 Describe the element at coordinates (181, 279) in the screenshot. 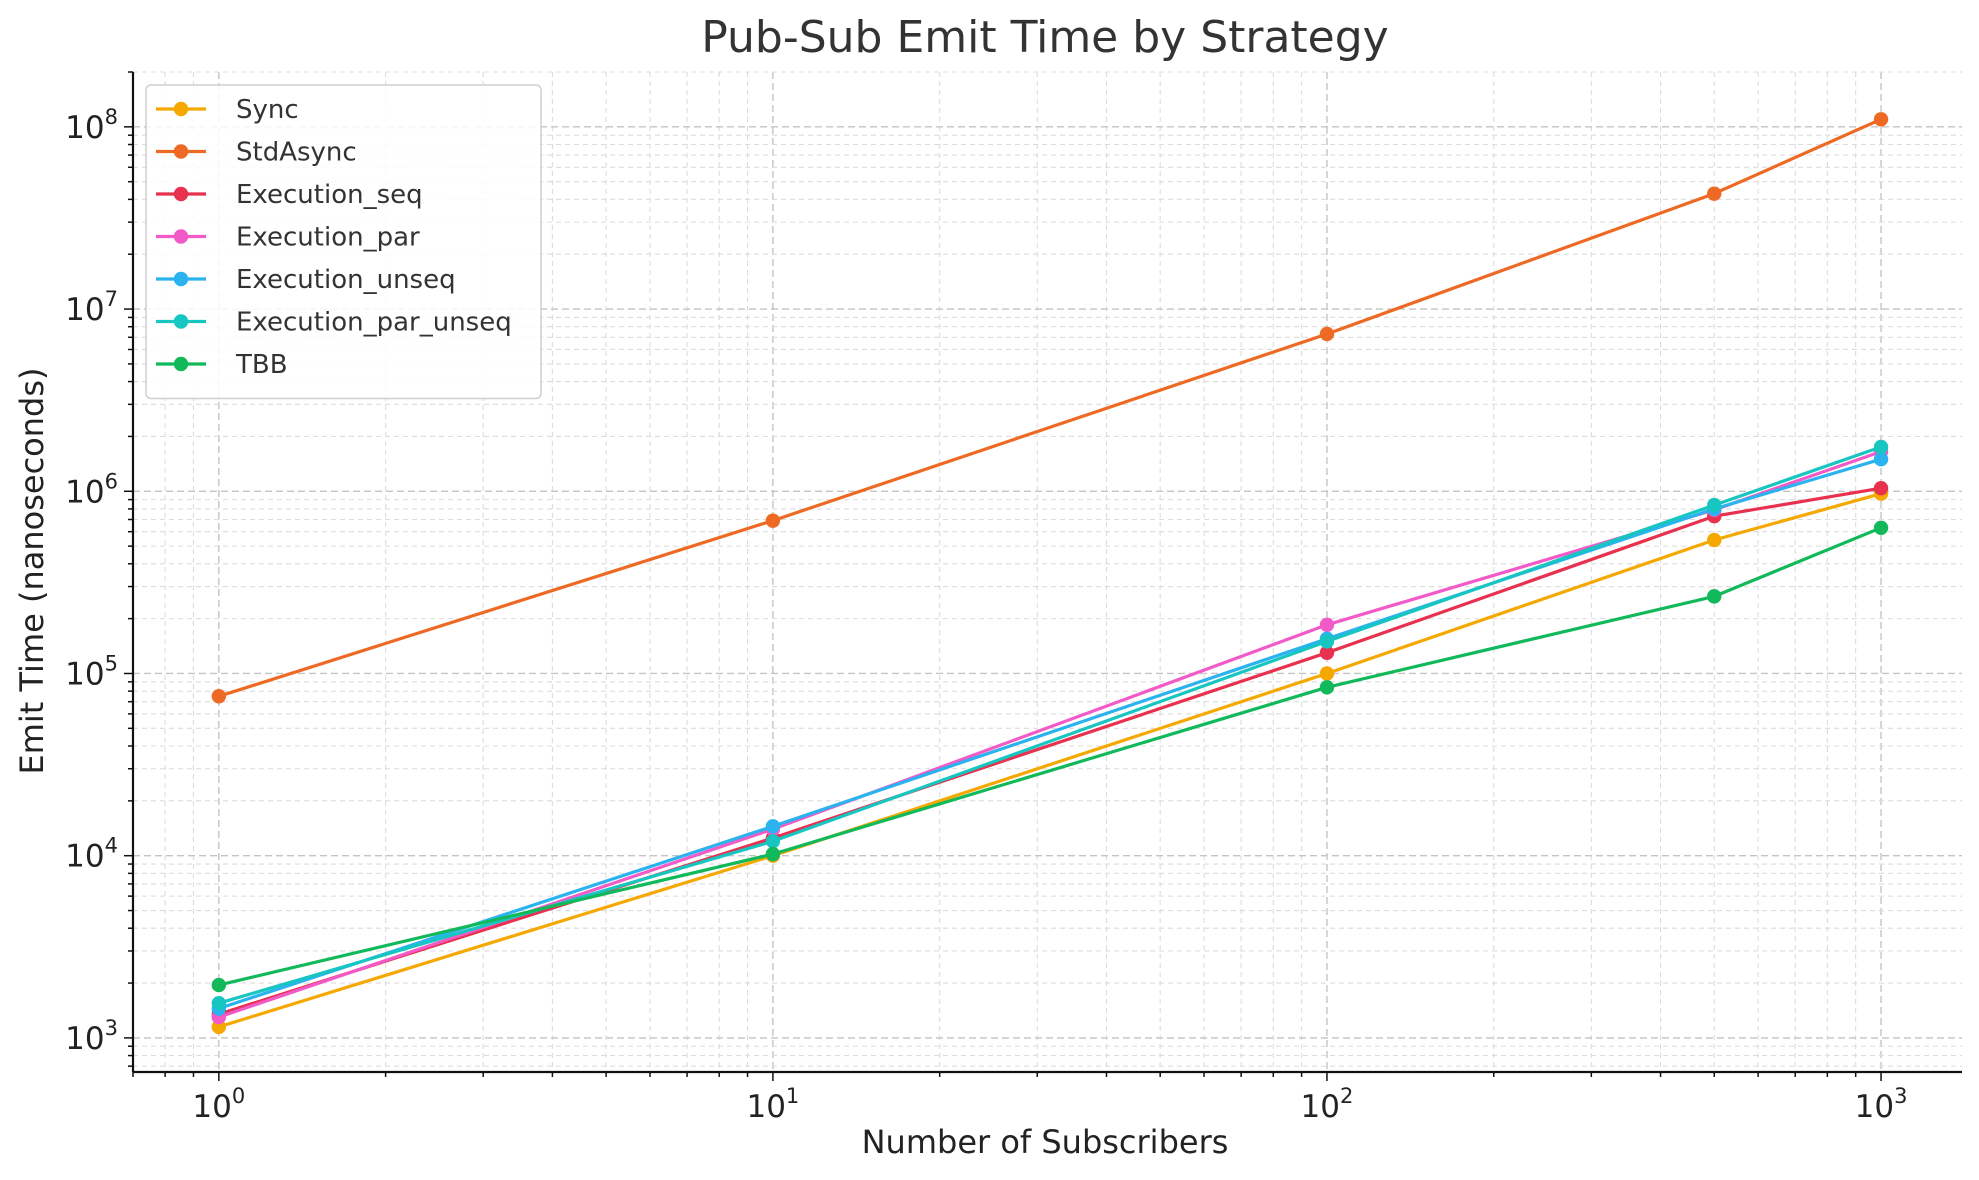

I see `legend-marker-execution-unseq` at that location.